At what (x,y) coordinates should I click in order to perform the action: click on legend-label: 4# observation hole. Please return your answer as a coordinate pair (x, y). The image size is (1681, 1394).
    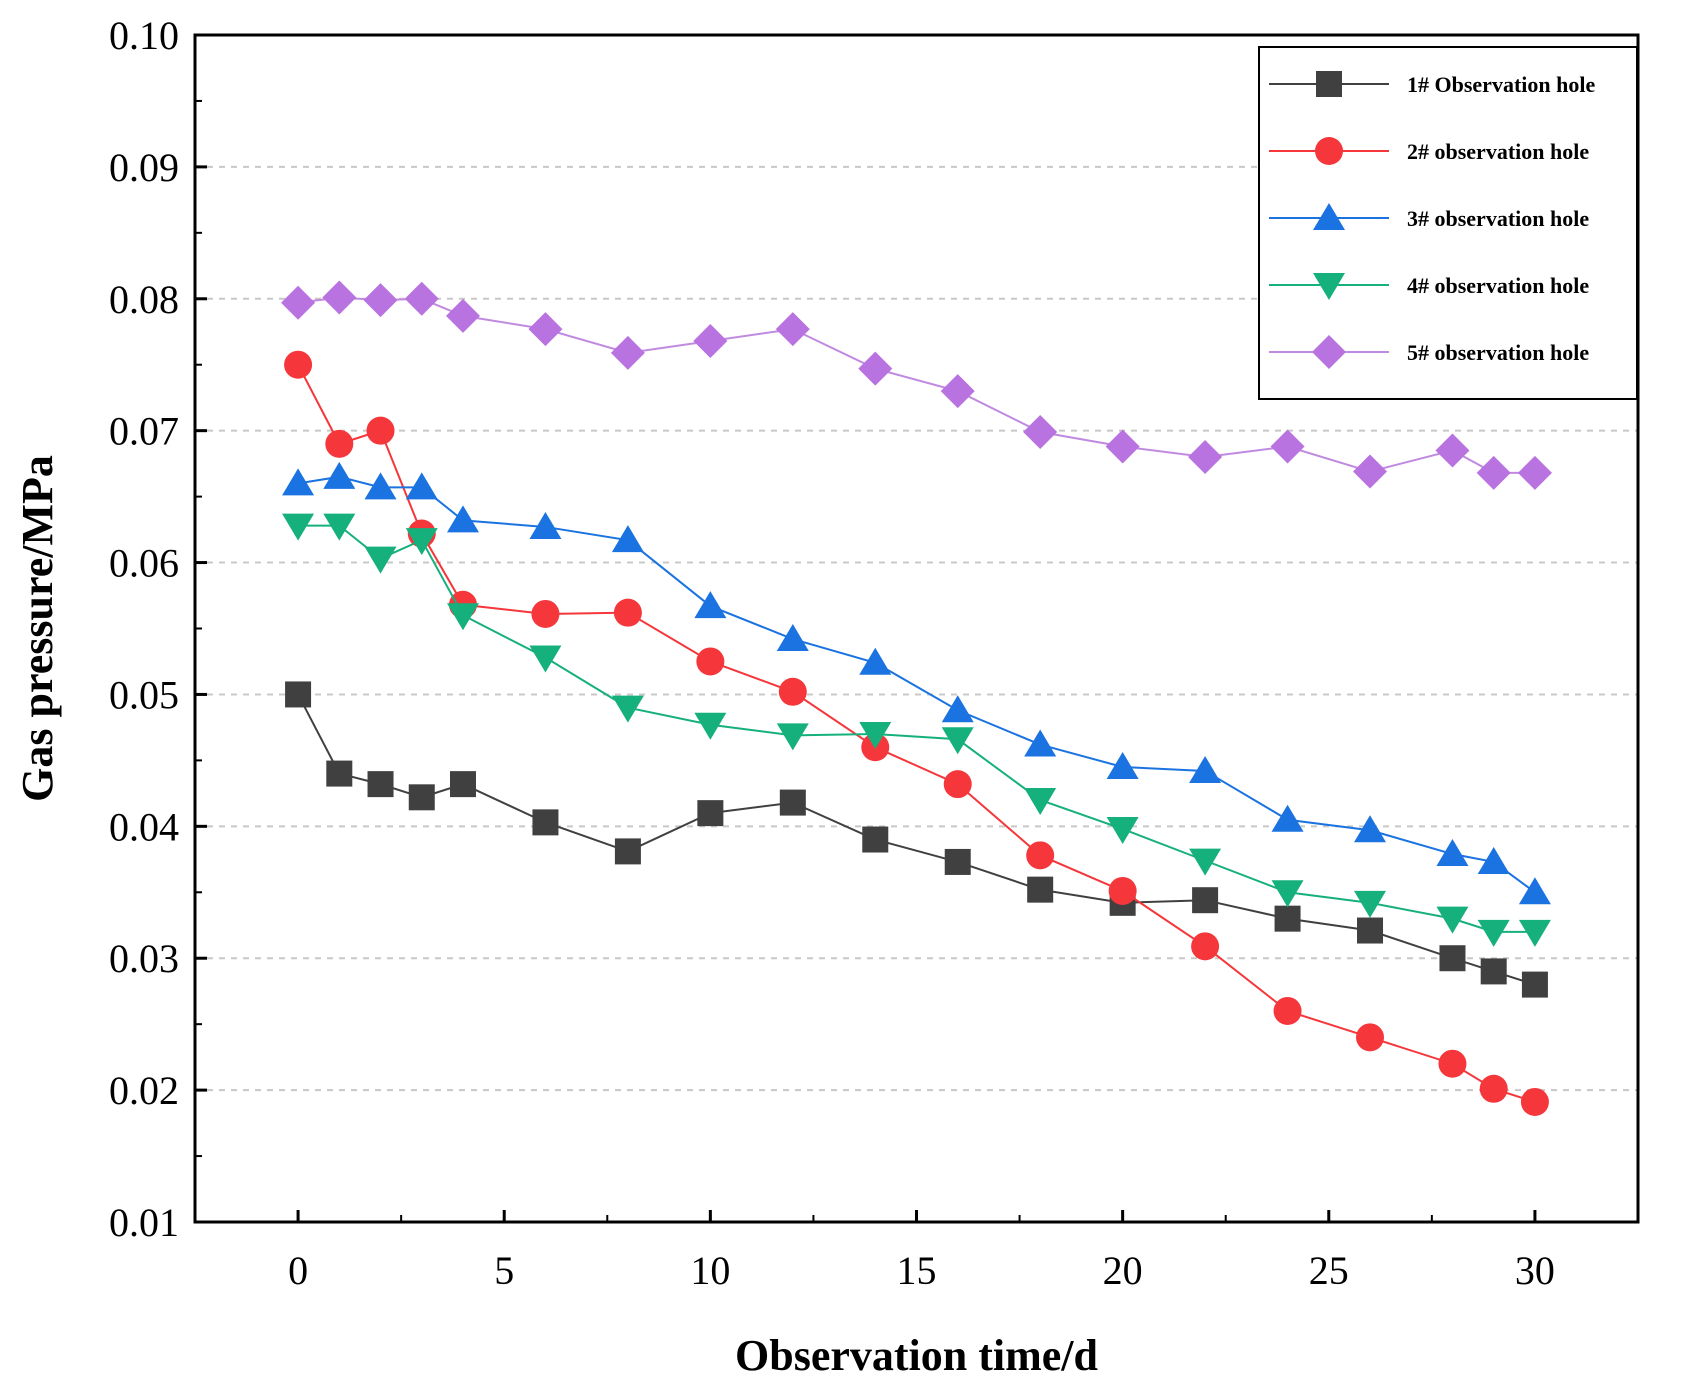
    Looking at the image, I should click on (1498, 285).